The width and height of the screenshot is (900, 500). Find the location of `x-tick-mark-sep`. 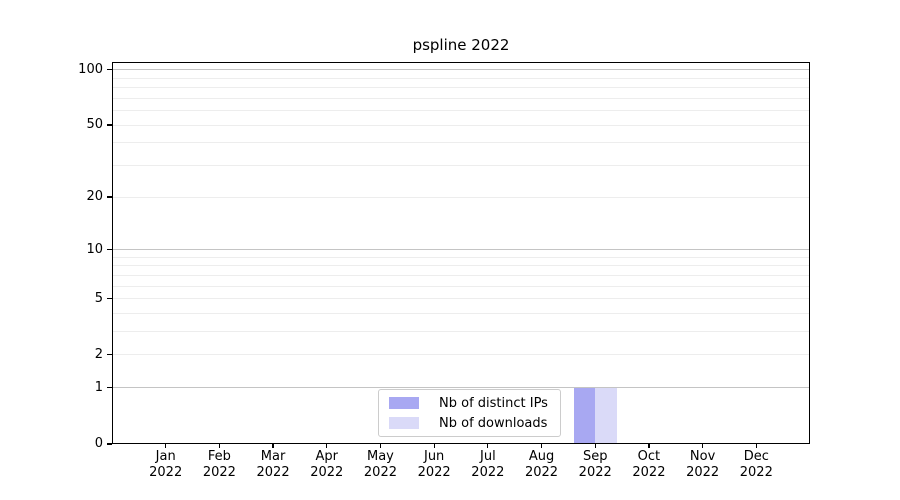

x-tick-mark-sep is located at coordinates (595, 446).